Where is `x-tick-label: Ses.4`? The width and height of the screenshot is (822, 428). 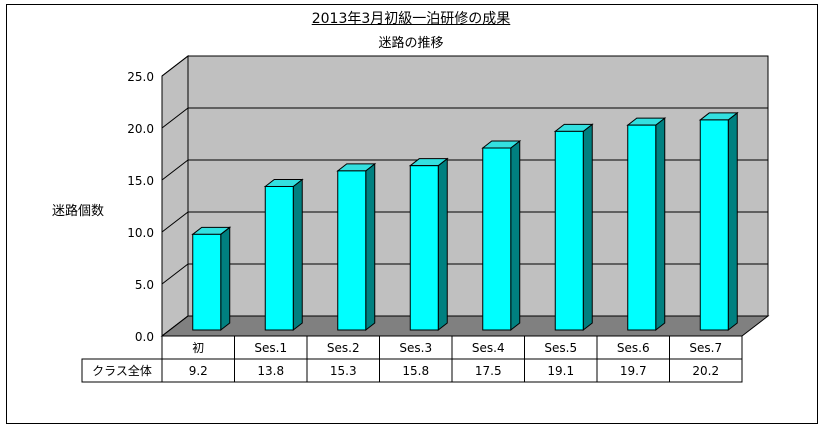 x-tick-label: Ses.4 is located at coordinates (488, 348).